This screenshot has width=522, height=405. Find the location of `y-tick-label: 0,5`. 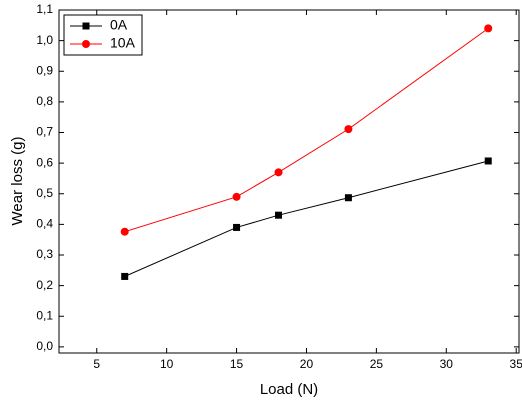

y-tick-label: 0,5 is located at coordinates (44, 193).